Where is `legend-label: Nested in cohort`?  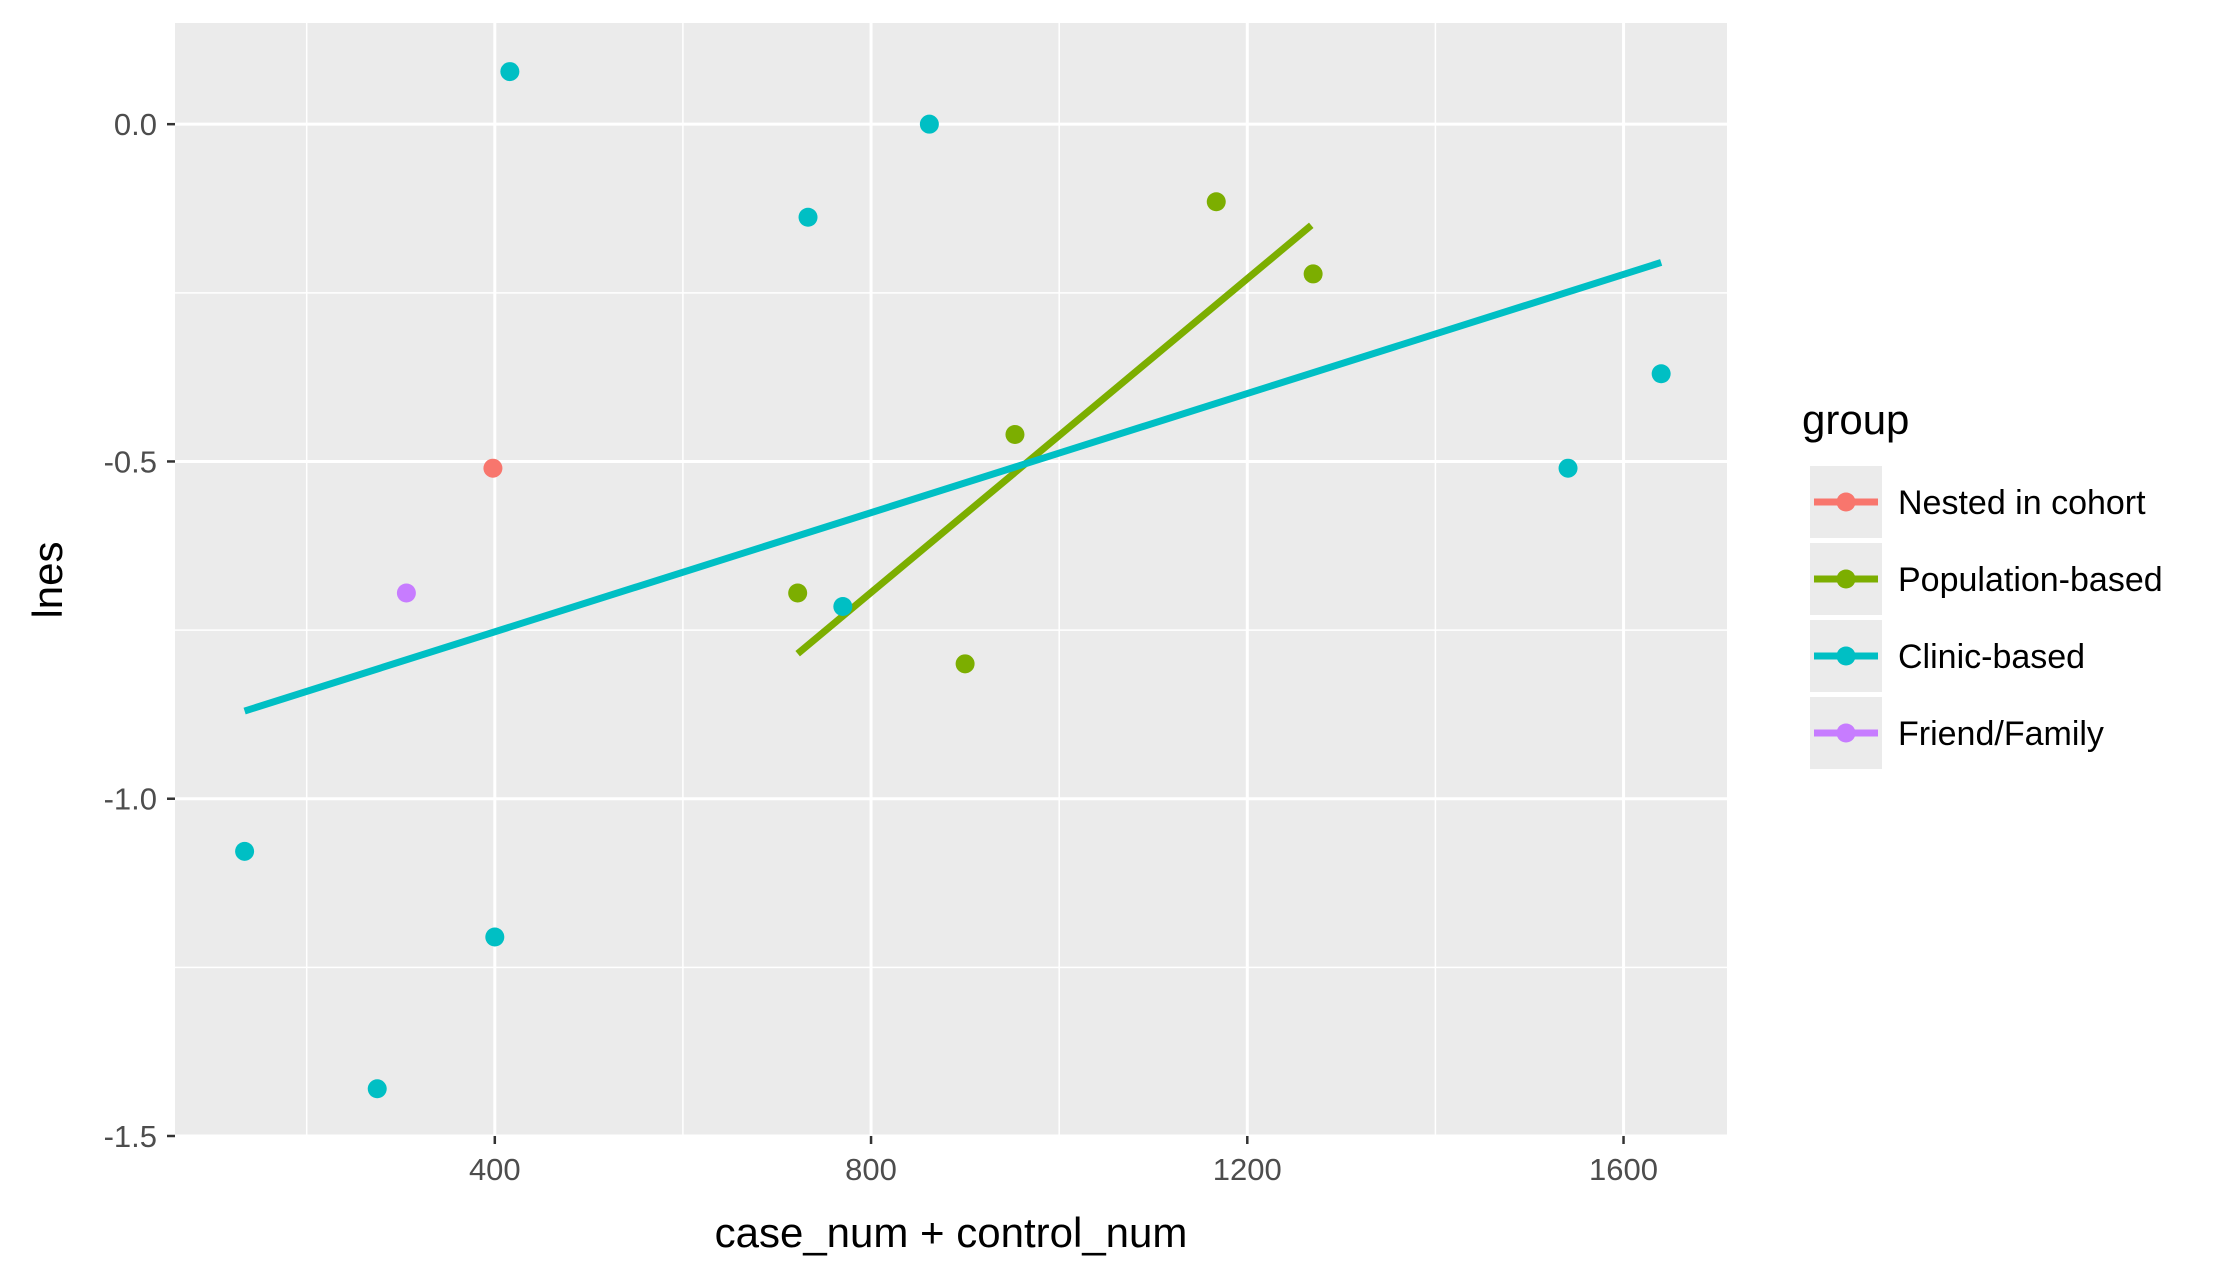
legend-label: Nested in cohort is located at coordinates (2022, 503).